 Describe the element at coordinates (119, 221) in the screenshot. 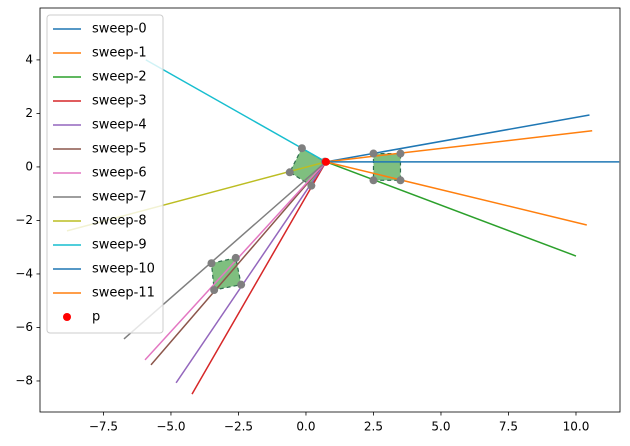

I see `legend-label: sweep-8` at that location.